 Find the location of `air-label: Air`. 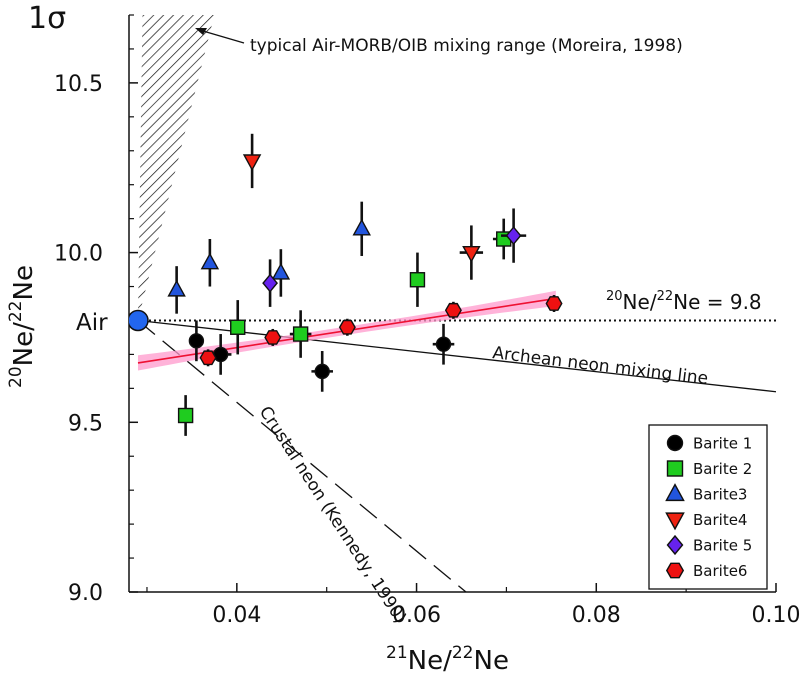

air-label: Air is located at coordinates (92, 323).